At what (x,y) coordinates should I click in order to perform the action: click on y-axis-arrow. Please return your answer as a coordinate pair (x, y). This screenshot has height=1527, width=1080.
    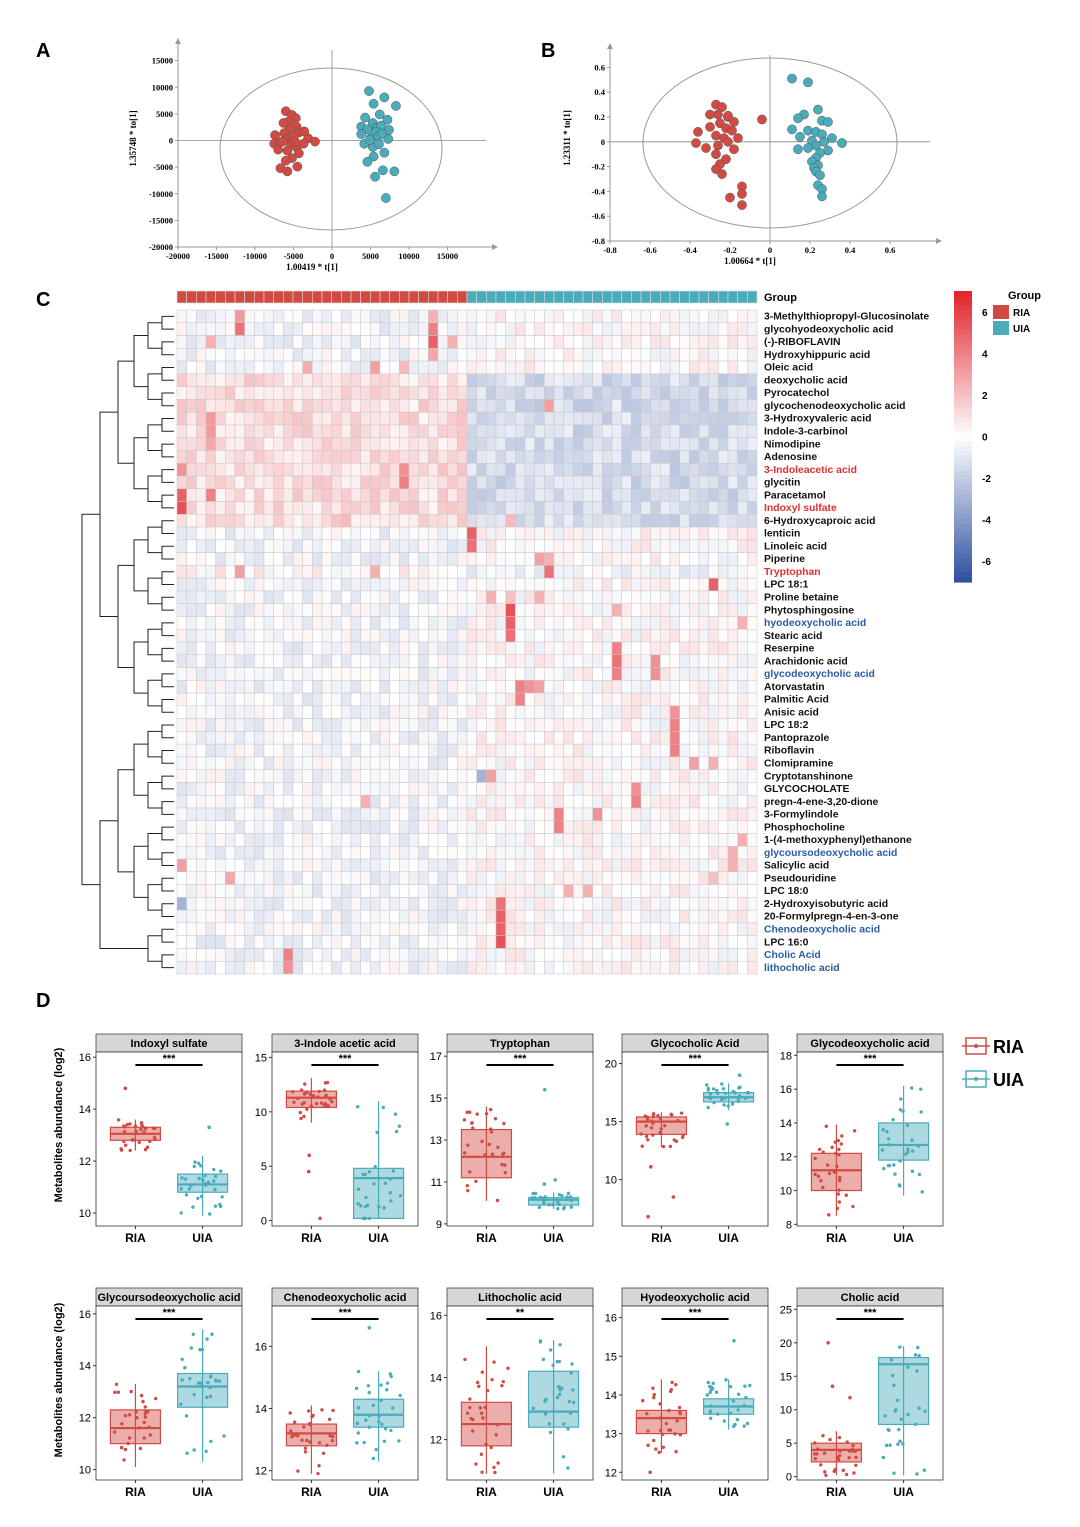
    Looking at the image, I should click on (178, 41).